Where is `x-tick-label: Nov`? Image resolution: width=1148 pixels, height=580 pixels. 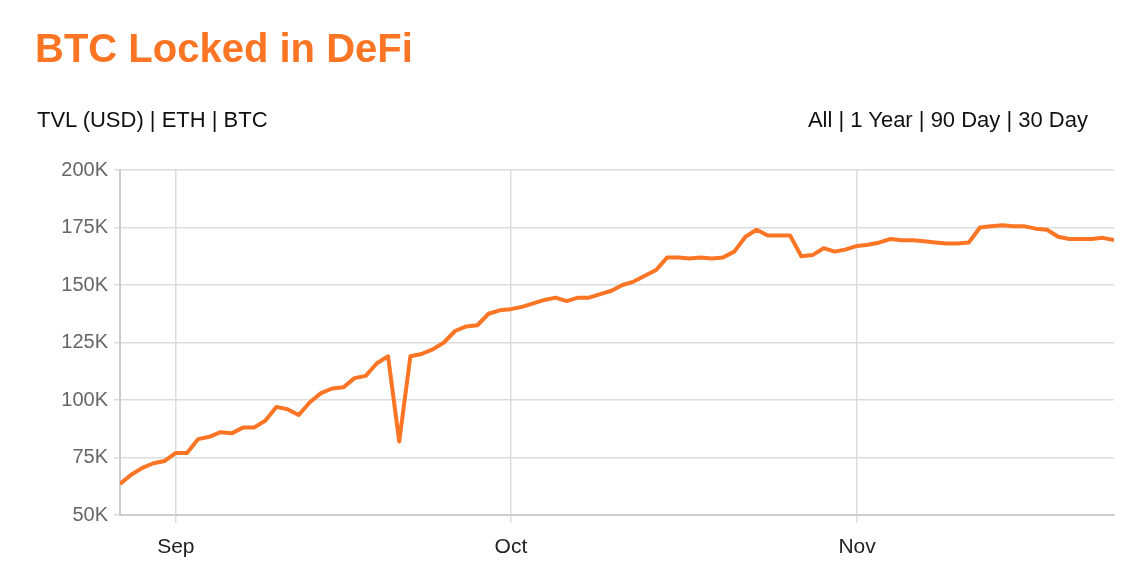 x-tick-label: Nov is located at coordinates (857, 546).